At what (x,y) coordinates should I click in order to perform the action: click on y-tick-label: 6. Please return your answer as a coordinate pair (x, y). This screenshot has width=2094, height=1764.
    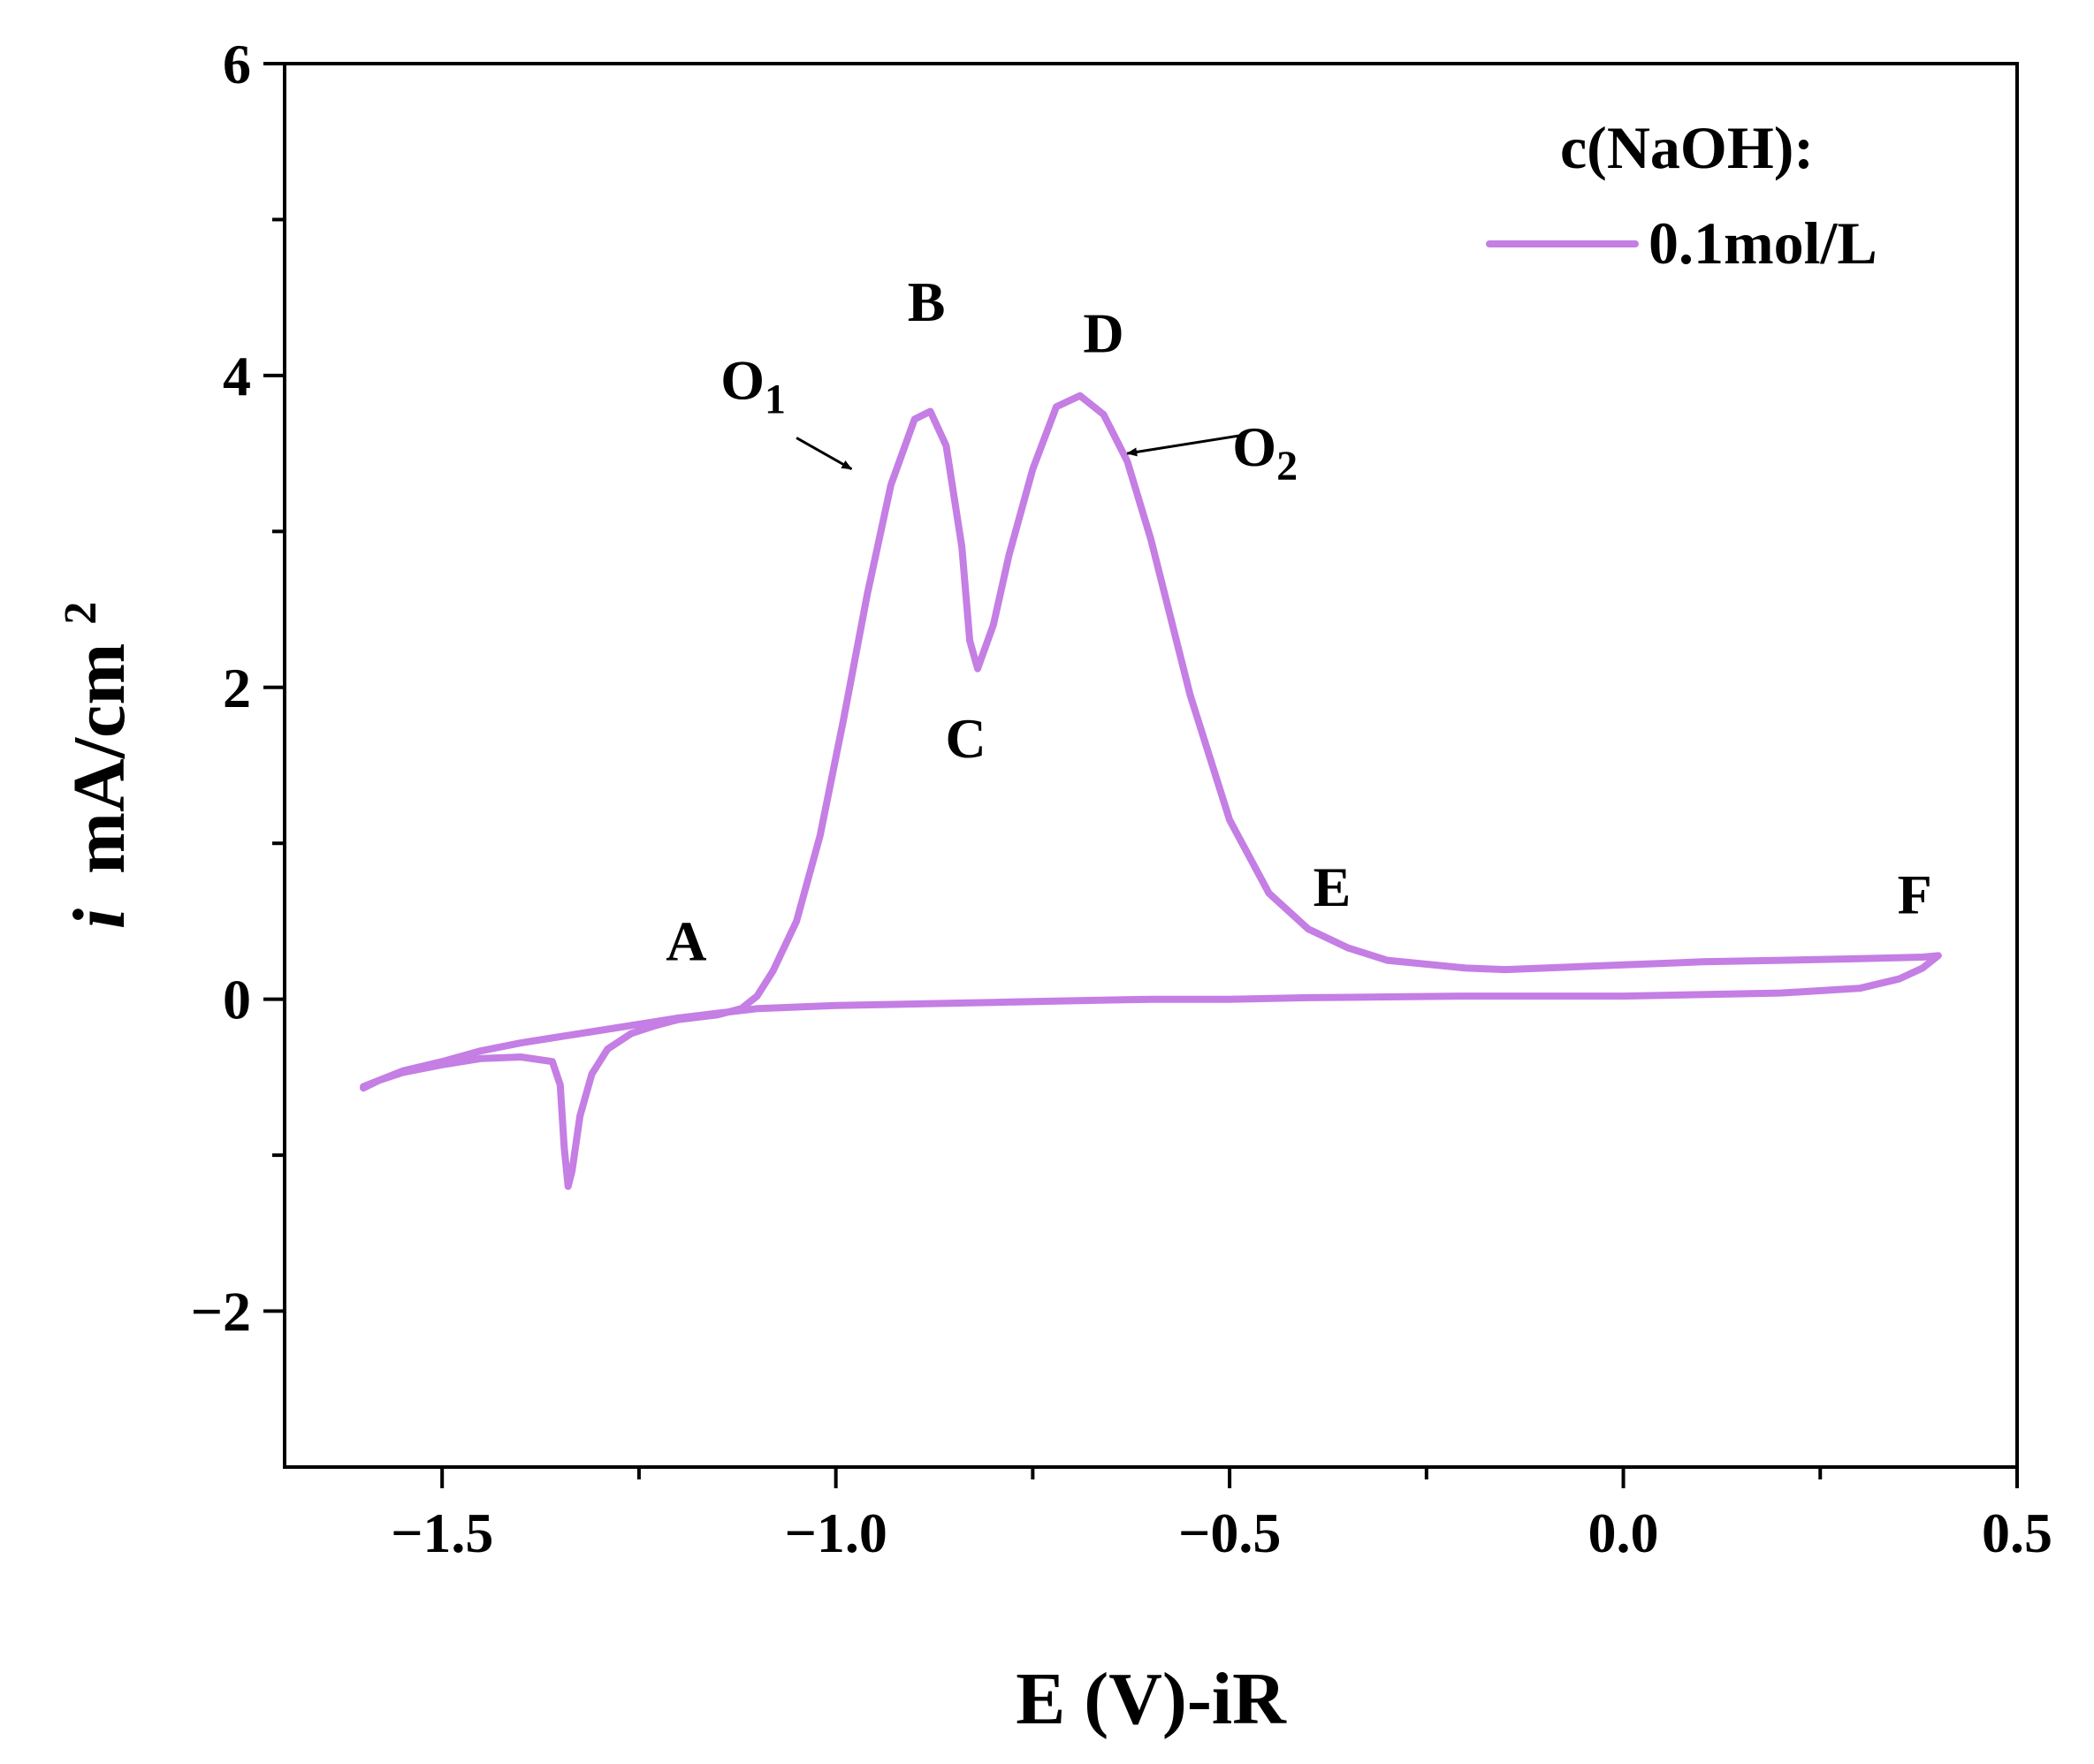
    Looking at the image, I should click on (237, 64).